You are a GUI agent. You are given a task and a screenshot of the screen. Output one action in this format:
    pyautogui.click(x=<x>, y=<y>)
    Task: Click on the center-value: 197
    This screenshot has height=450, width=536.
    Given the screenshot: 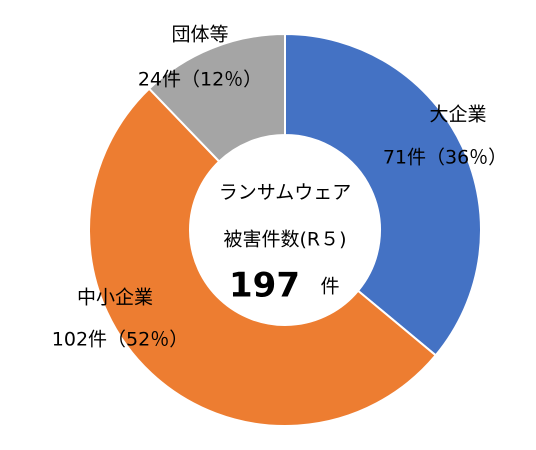 What is the action you would take?
    pyautogui.click(x=264, y=286)
    